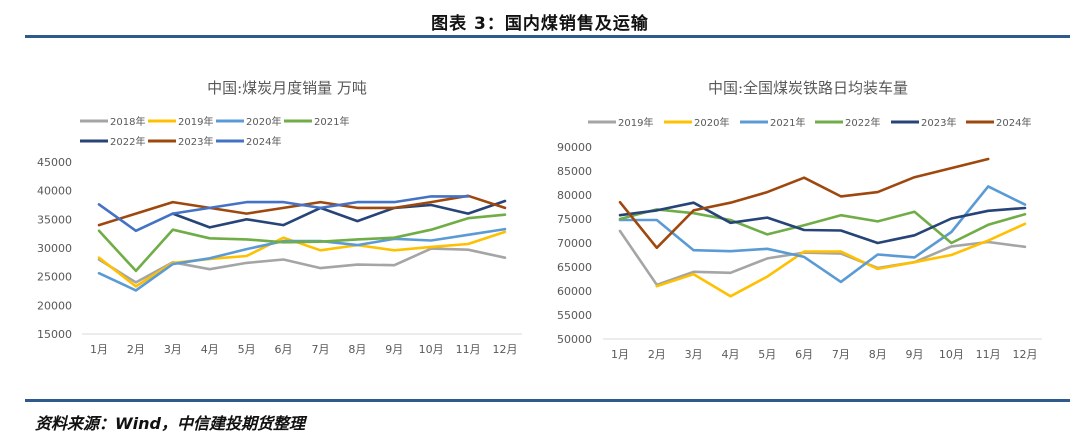 Image resolution: width=1080 pixels, height=444 pixels. What do you see at coordinates (210, 349) in the screenshot?
I see `left-xtick-label: 4月` at bounding box center [210, 349].